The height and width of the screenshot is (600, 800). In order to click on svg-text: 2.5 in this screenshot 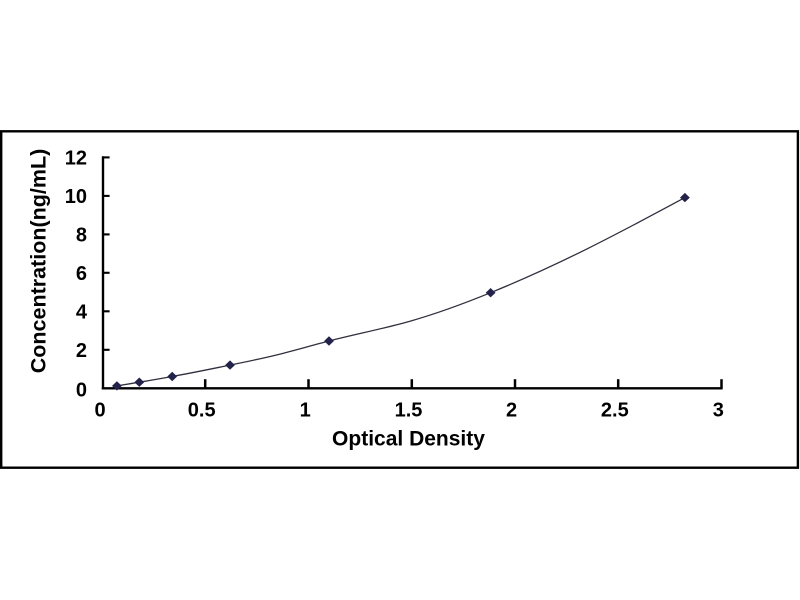, I will do `click(615, 411)`.